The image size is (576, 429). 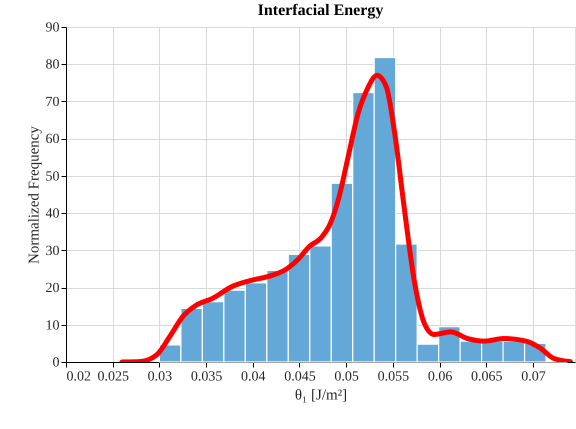 What do you see at coordinates (440, 377) in the screenshot?
I see `x-tick-label: 0.06` at bounding box center [440, 377].